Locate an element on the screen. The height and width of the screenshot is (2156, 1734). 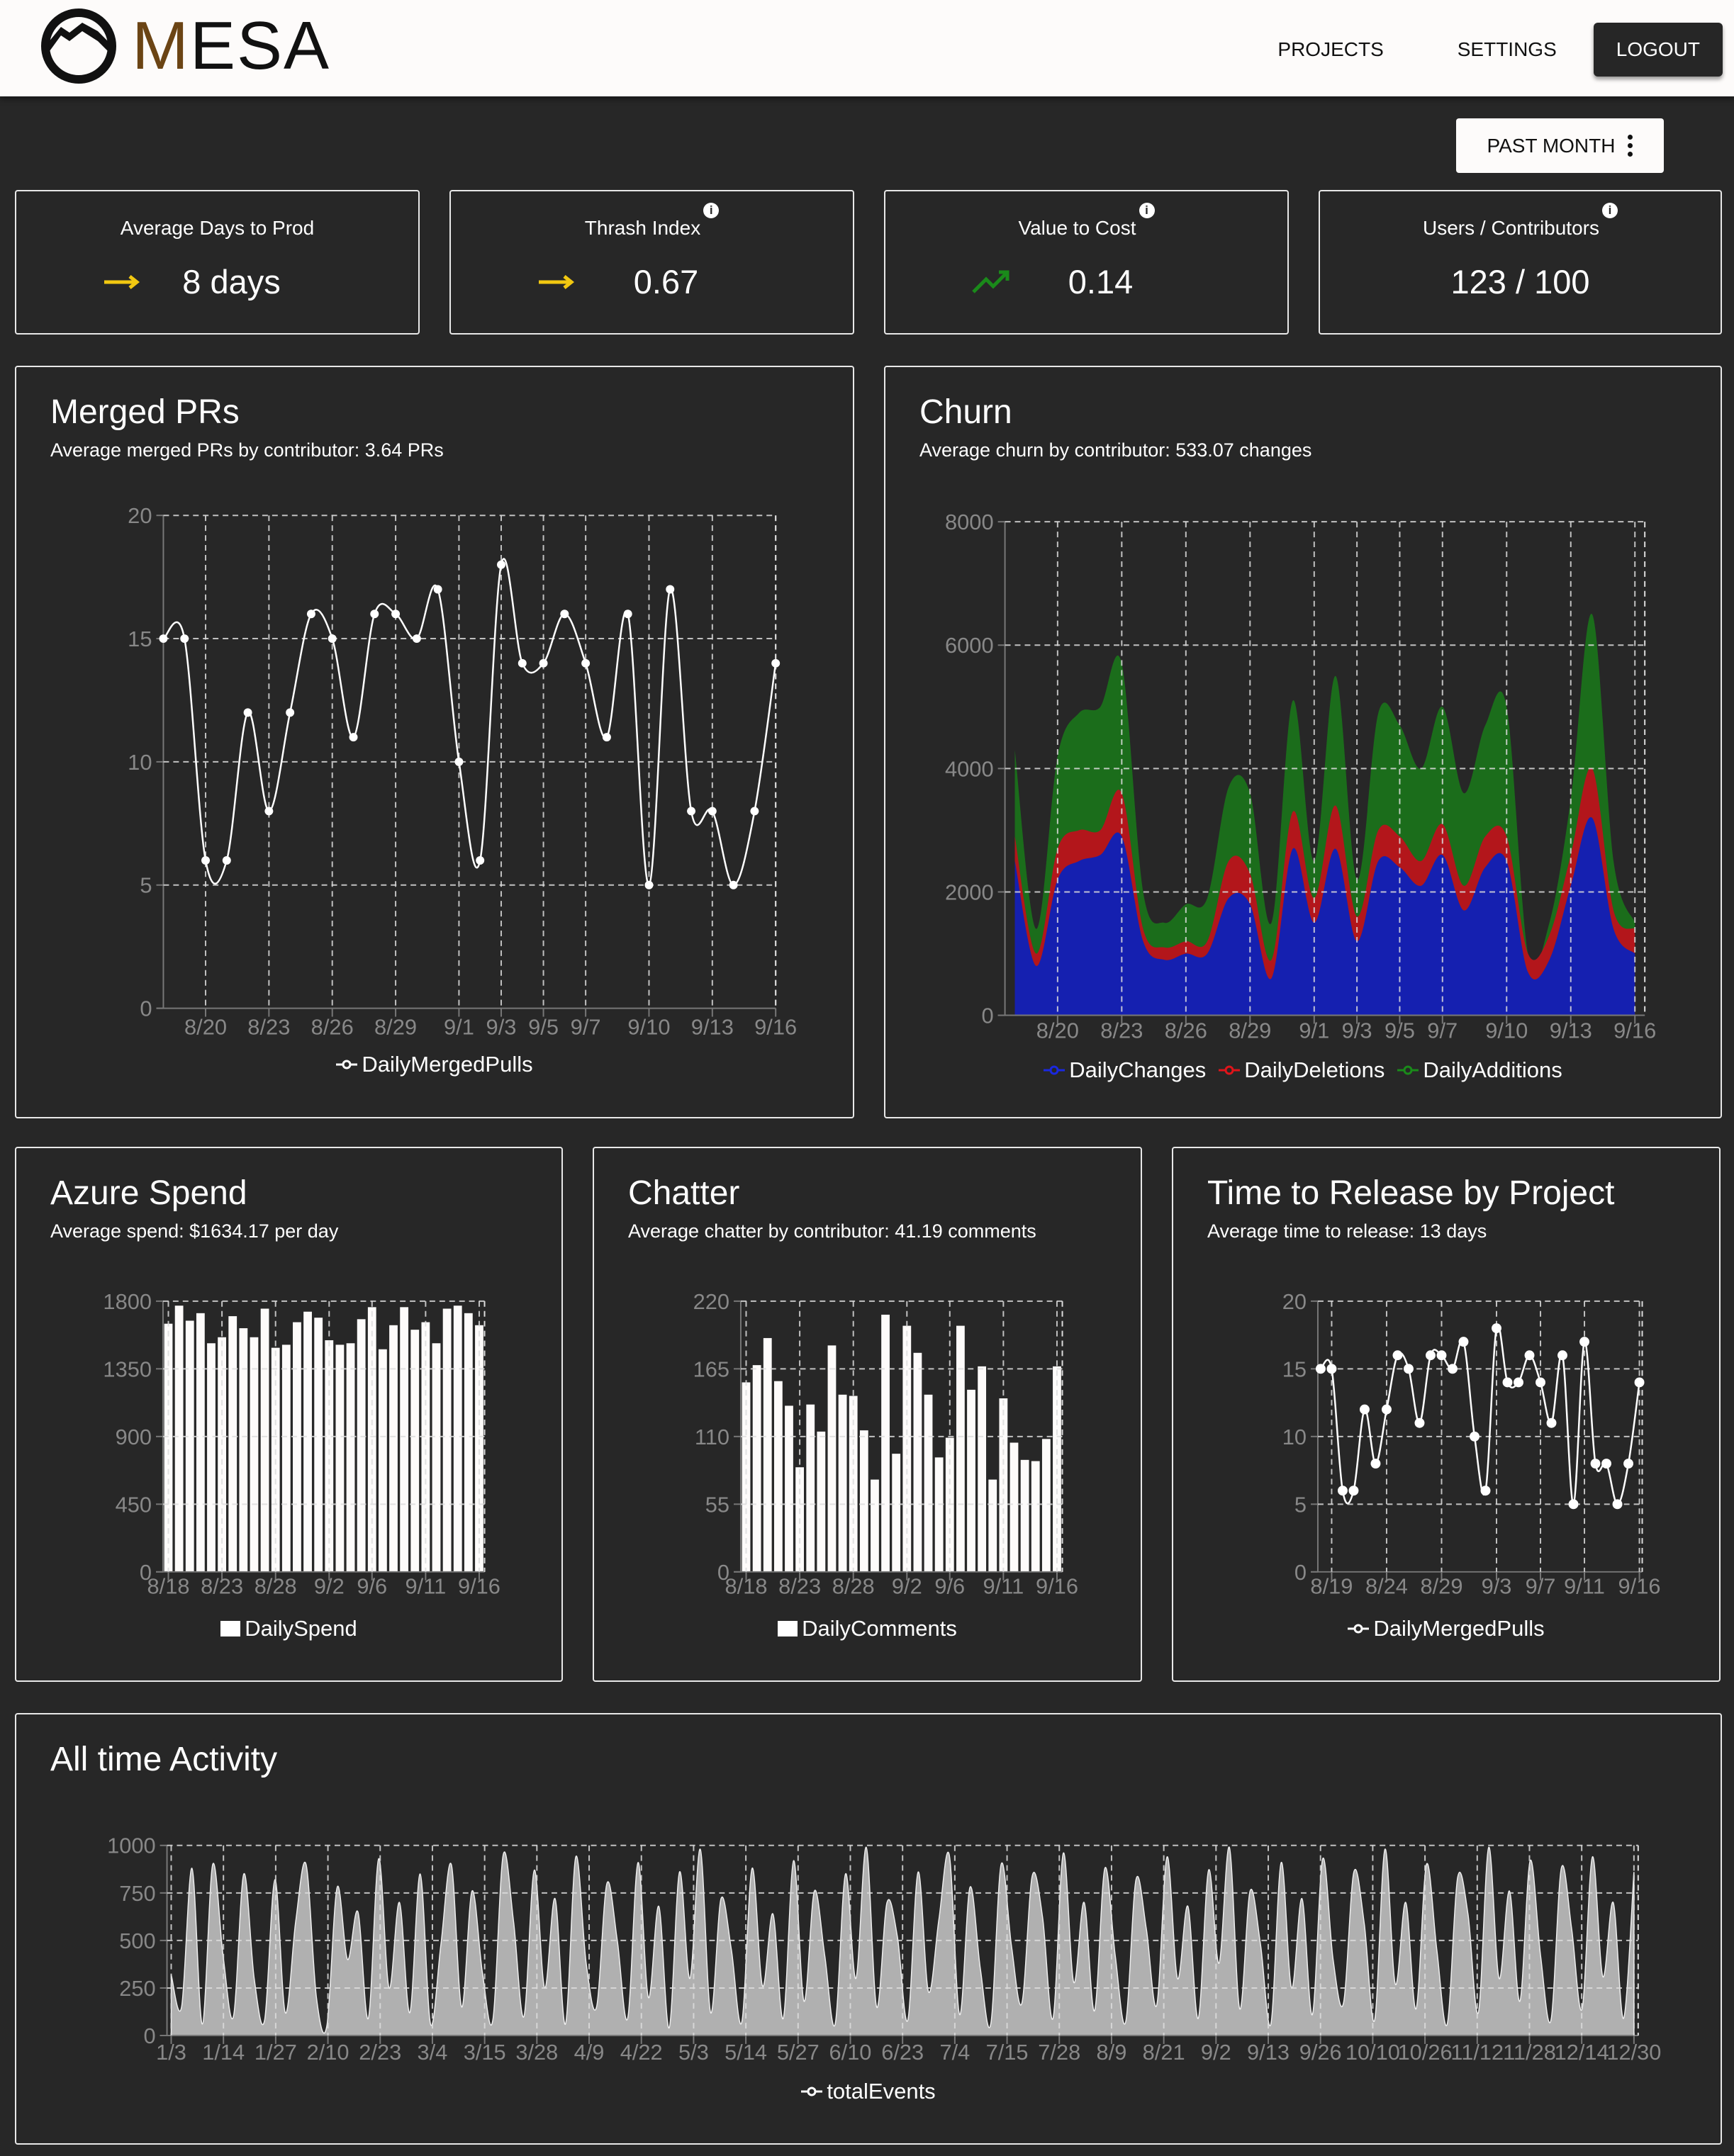
legend-label: DailyChanges is located at coordinates (1138, 1069).